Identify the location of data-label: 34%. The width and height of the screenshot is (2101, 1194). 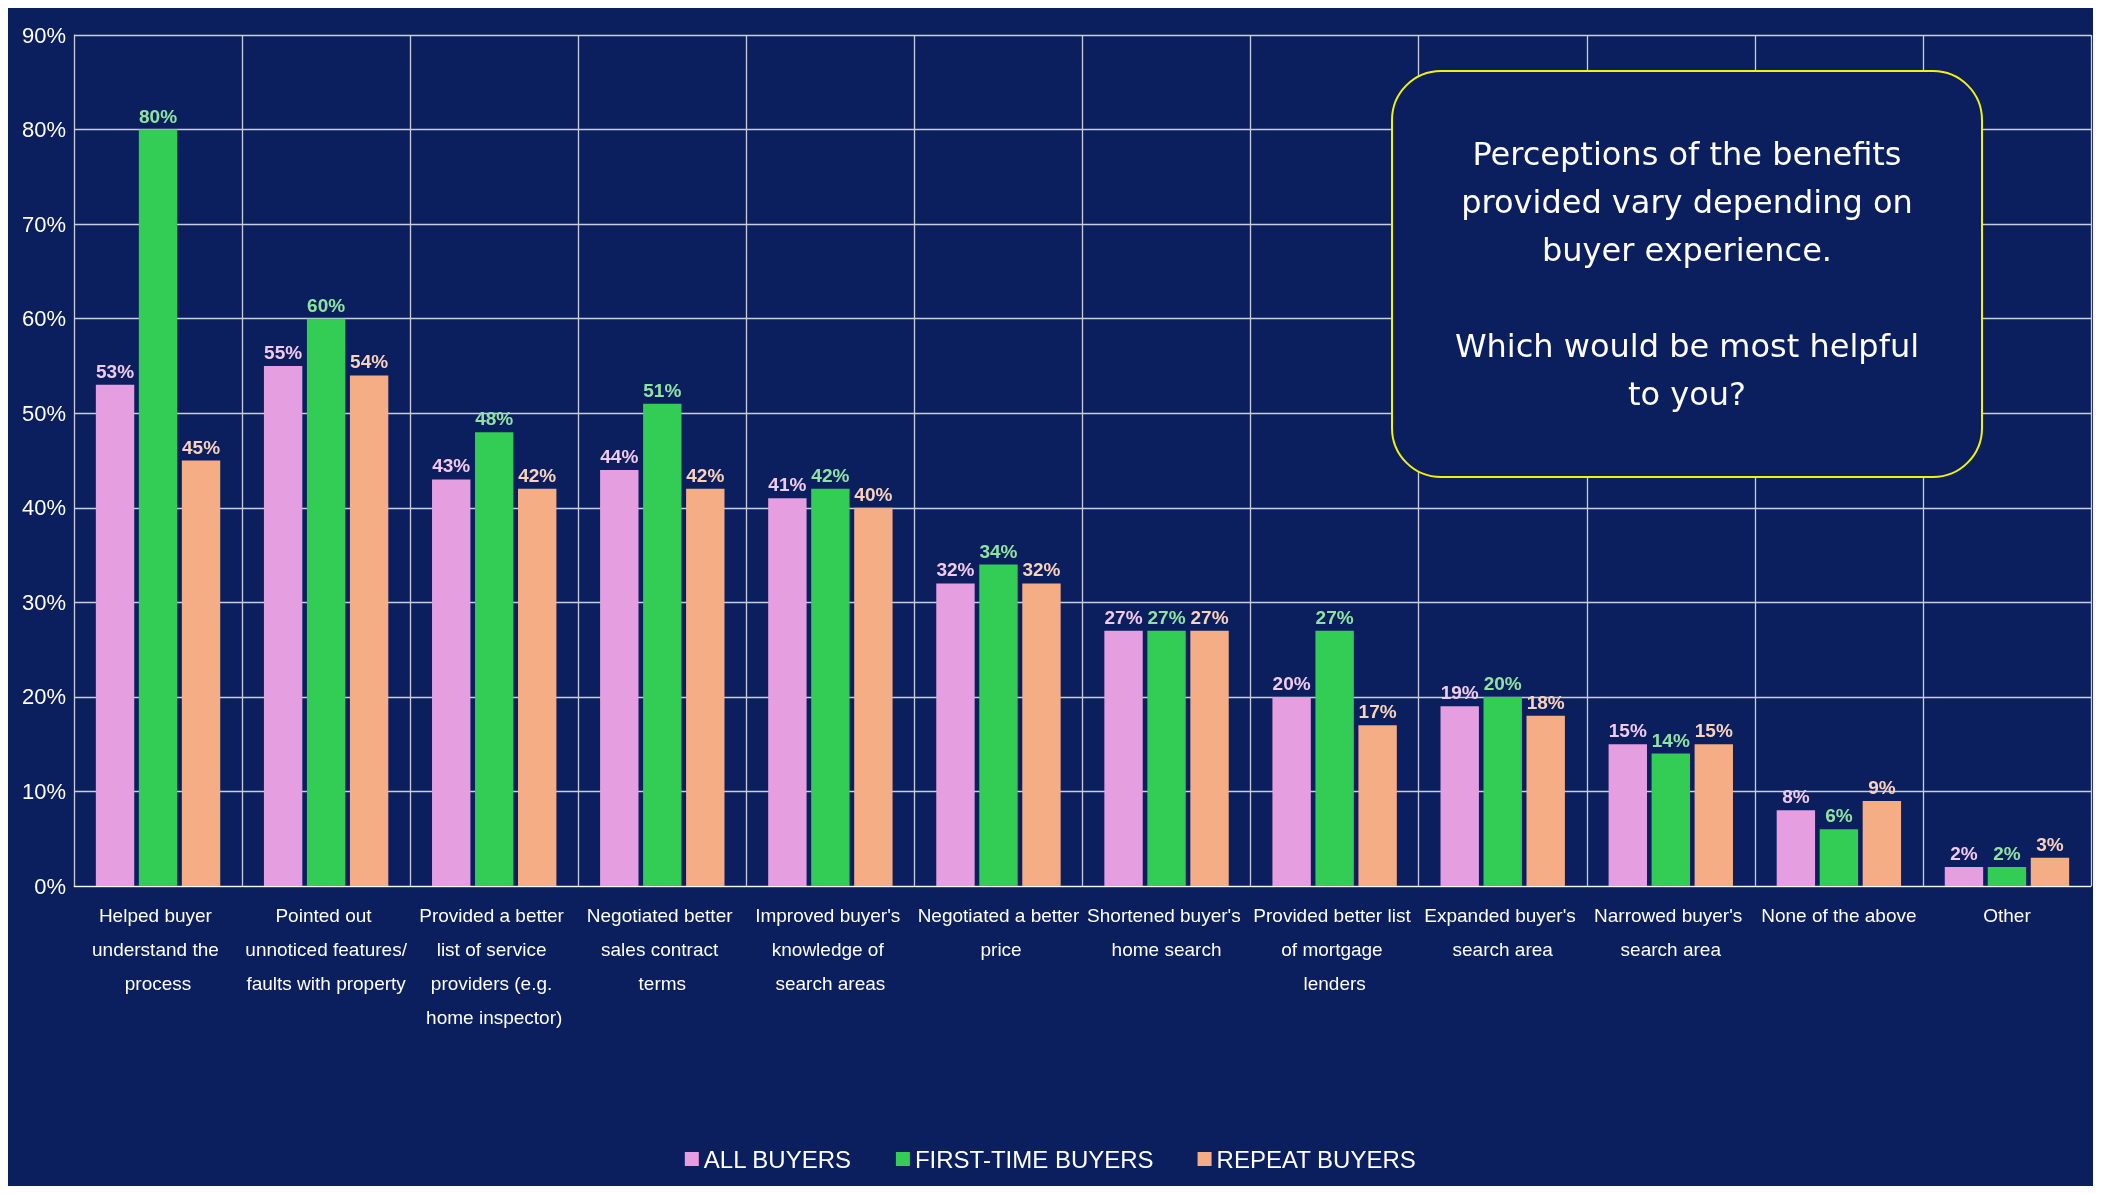
(998, 551).